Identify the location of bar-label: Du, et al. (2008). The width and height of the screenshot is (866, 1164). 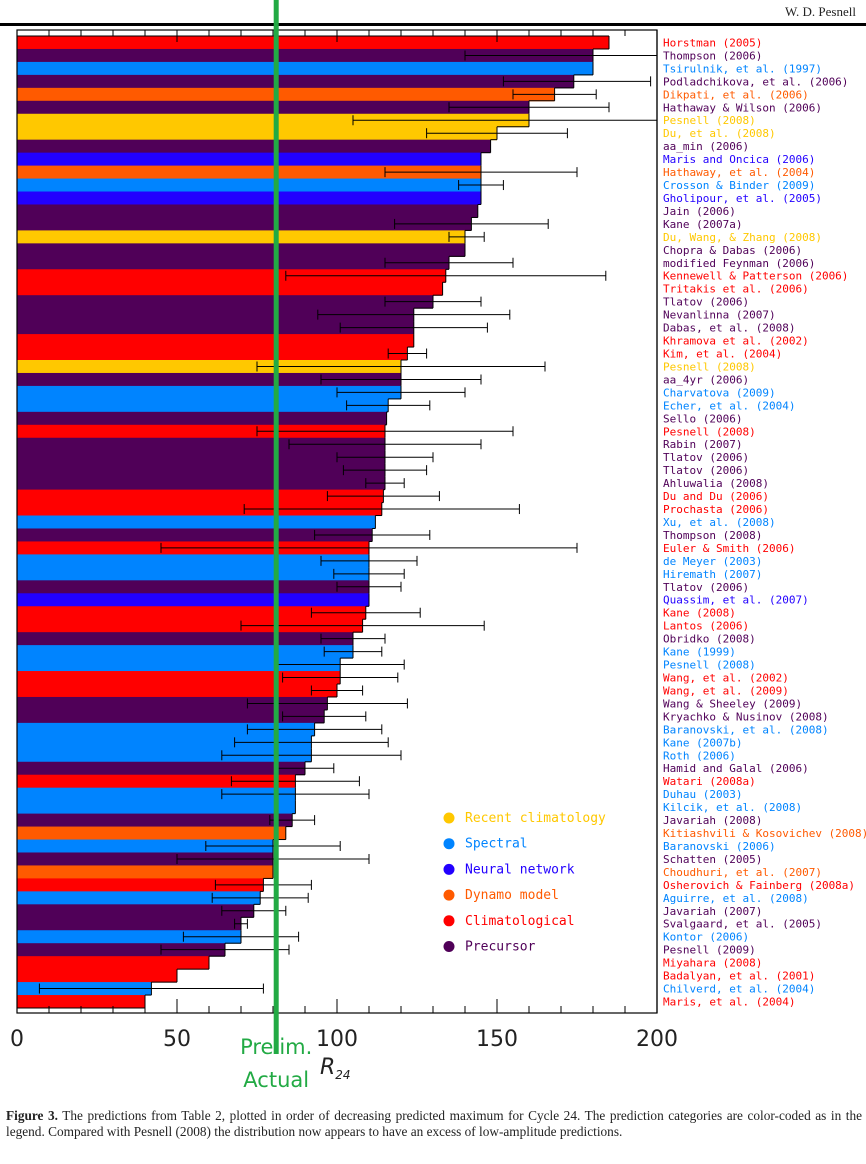
(719, 133).